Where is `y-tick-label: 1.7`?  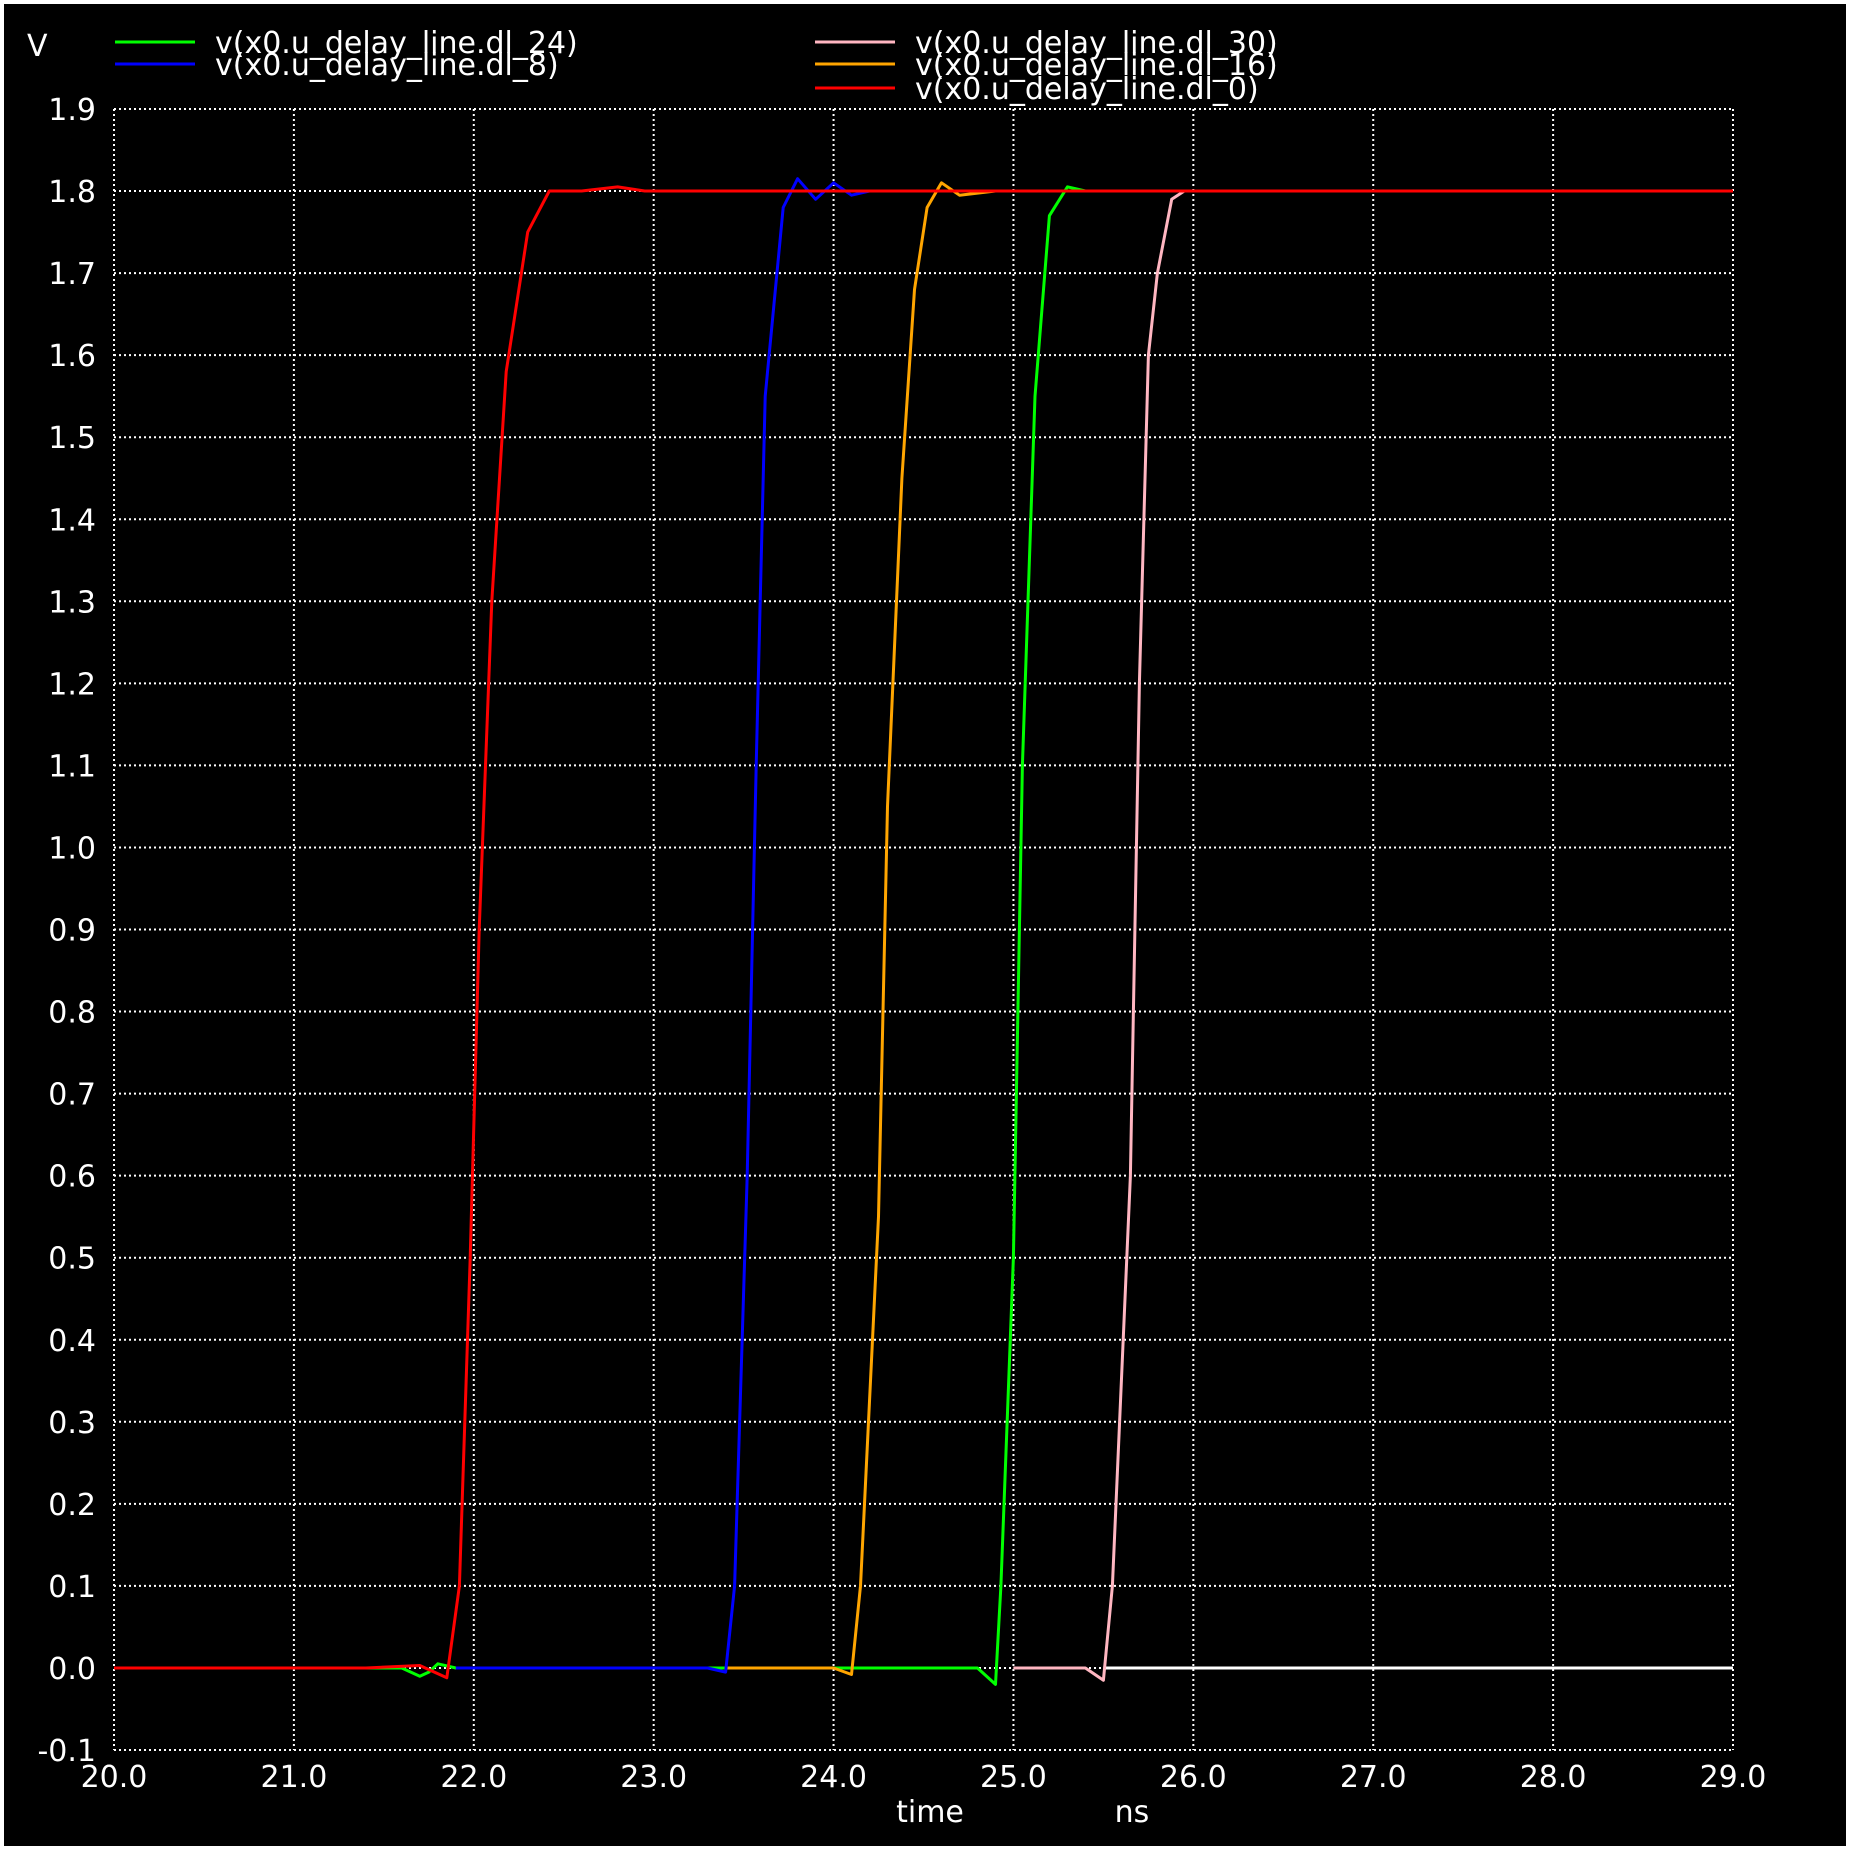 y-tick-label: 1.7 is located at coordinates (72, 274).